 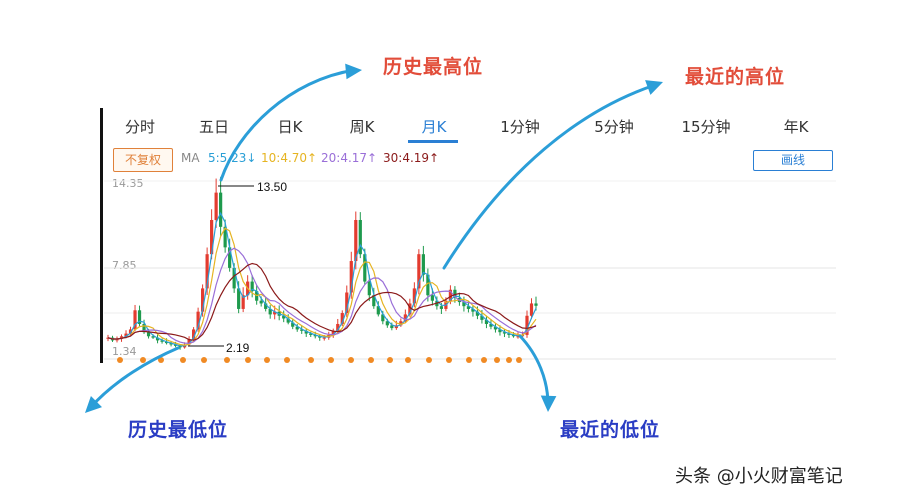 What do you see at coordinates (178, 430) in the screenshot?
I see `annotation-hist-low: 历史最低位` at bounding box center [178, 430].